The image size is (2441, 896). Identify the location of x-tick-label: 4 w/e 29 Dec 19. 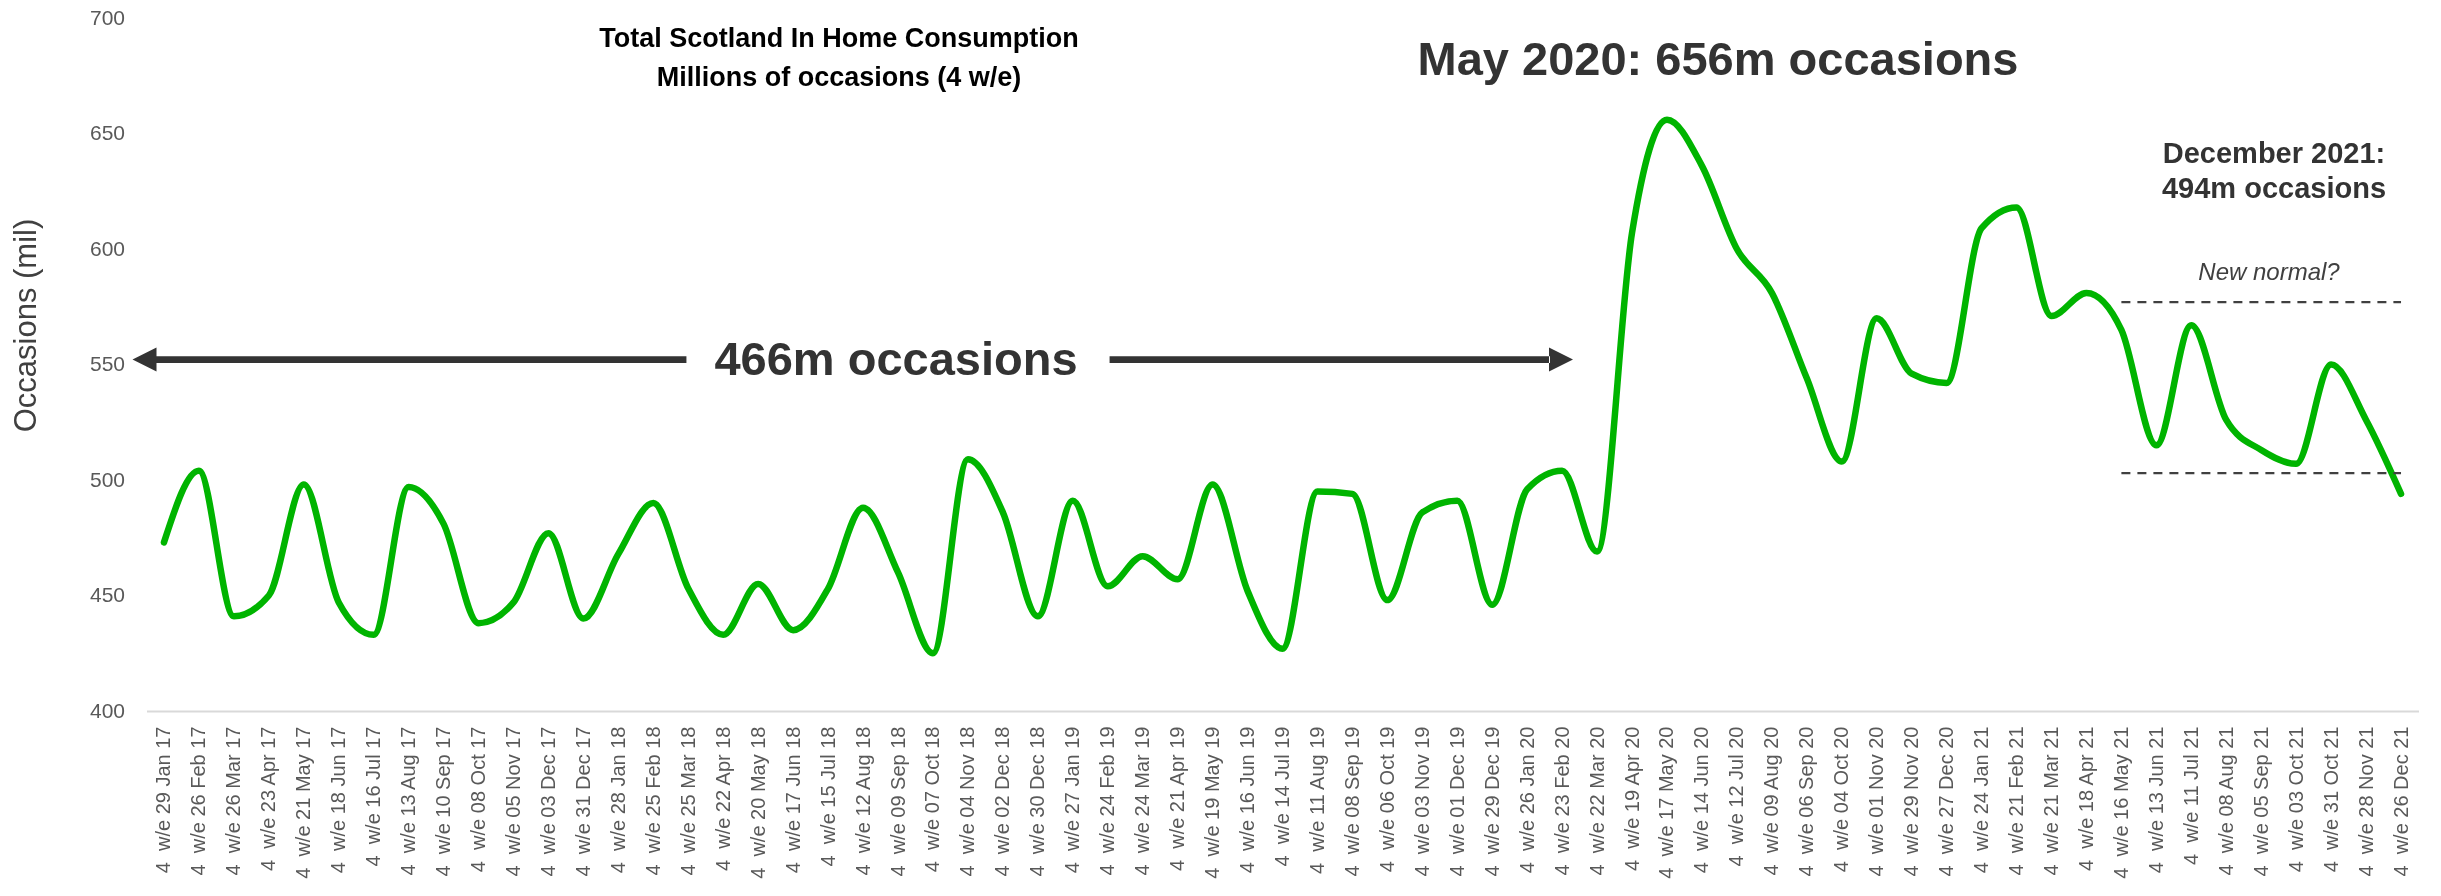
(1491, 801).